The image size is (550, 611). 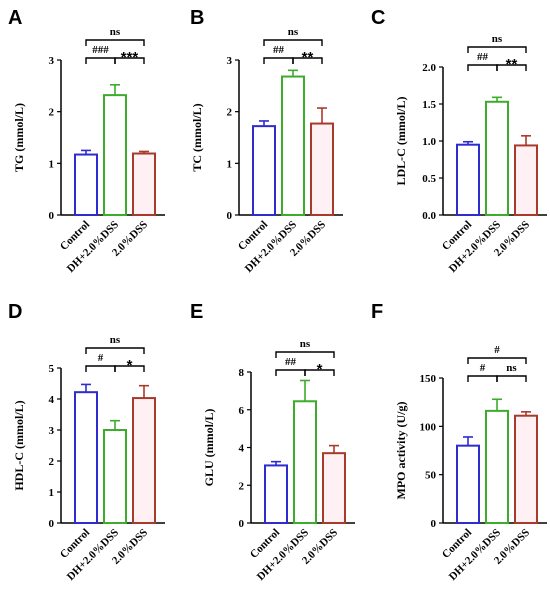 I want to click on y-tick-label: 50, so click(x=431, y=476).